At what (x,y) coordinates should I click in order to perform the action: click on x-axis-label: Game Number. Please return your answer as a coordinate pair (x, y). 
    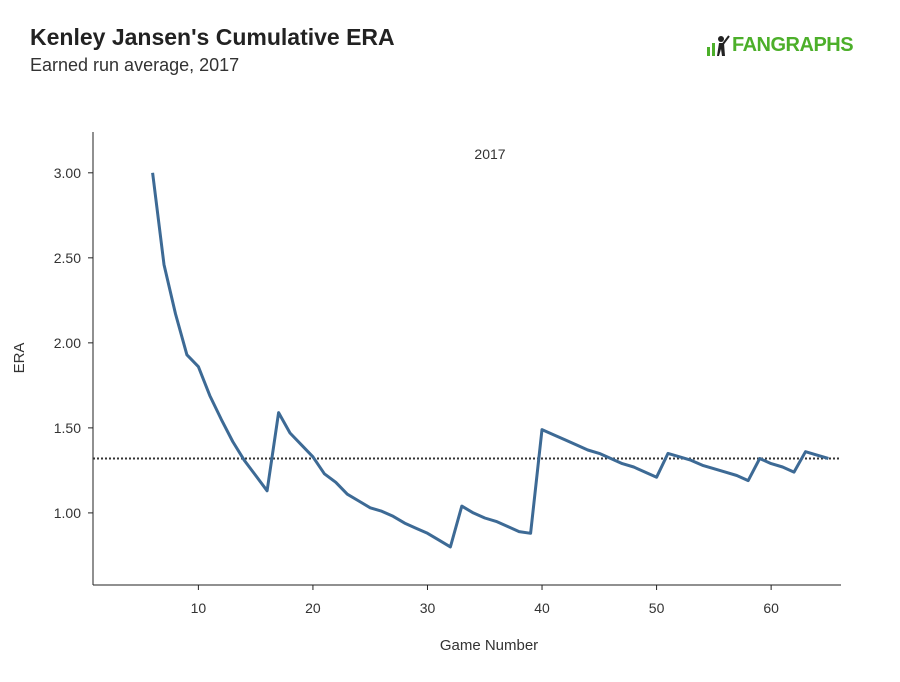
    Looking at the image, I should click on (489, 645).